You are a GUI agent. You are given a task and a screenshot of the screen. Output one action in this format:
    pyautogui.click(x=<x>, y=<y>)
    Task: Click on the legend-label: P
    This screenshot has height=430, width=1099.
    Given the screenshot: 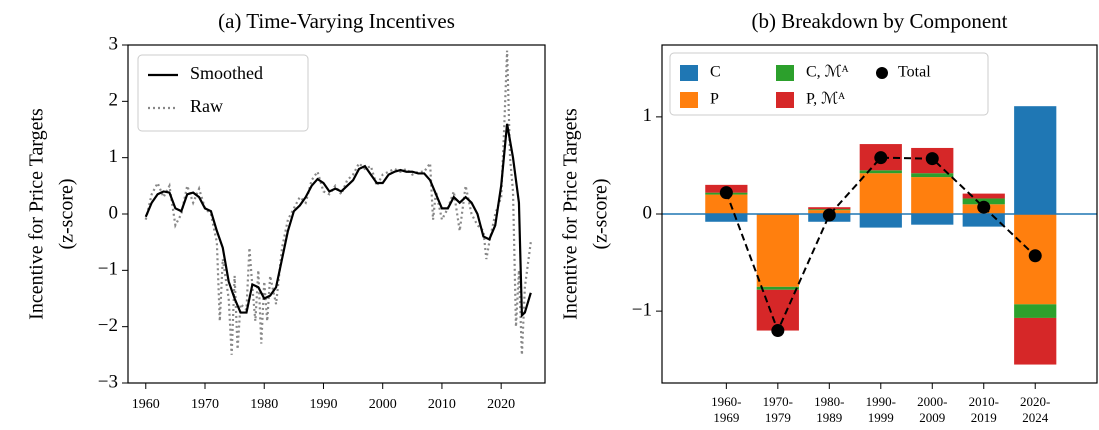 What is the action you would take?
    pyautogui.click(x=714, y=99)
    